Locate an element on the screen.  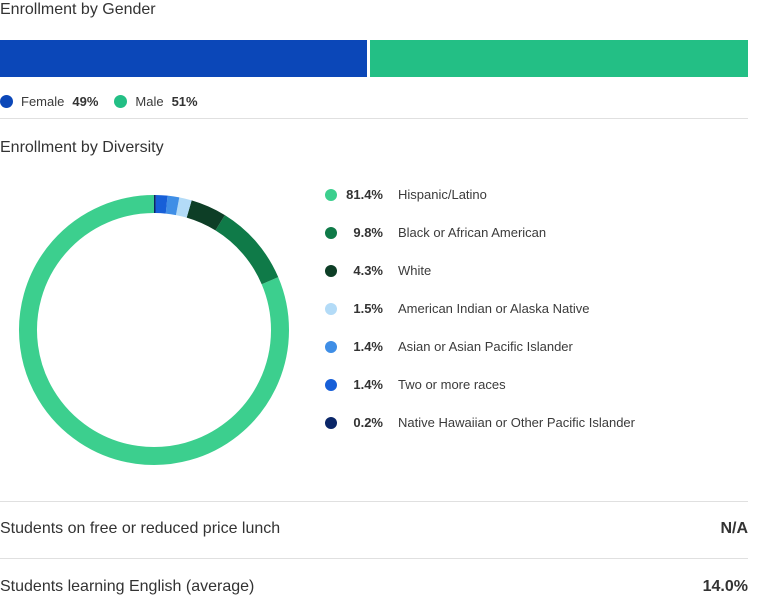
diversity-section-title: Enrollment by Diversity is located at coordinates (82, 147).